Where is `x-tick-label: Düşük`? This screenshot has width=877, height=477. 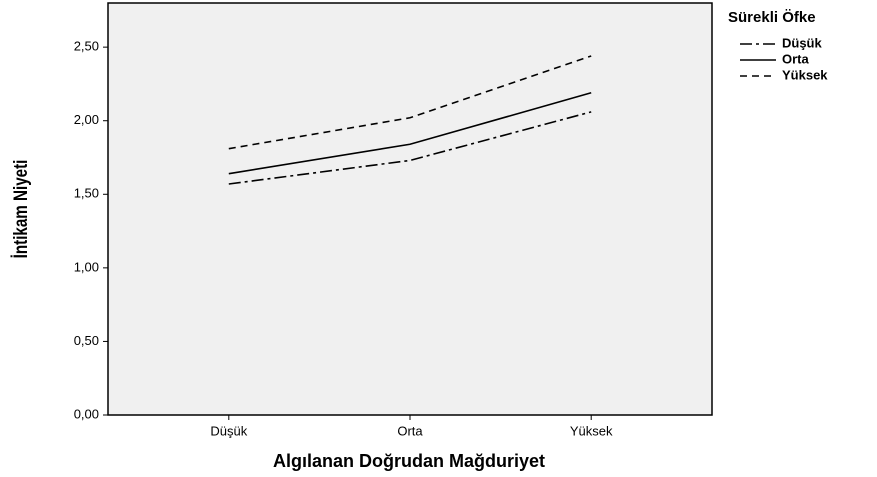
x-tick-label: Düşük is located at coordinates (228, 430).